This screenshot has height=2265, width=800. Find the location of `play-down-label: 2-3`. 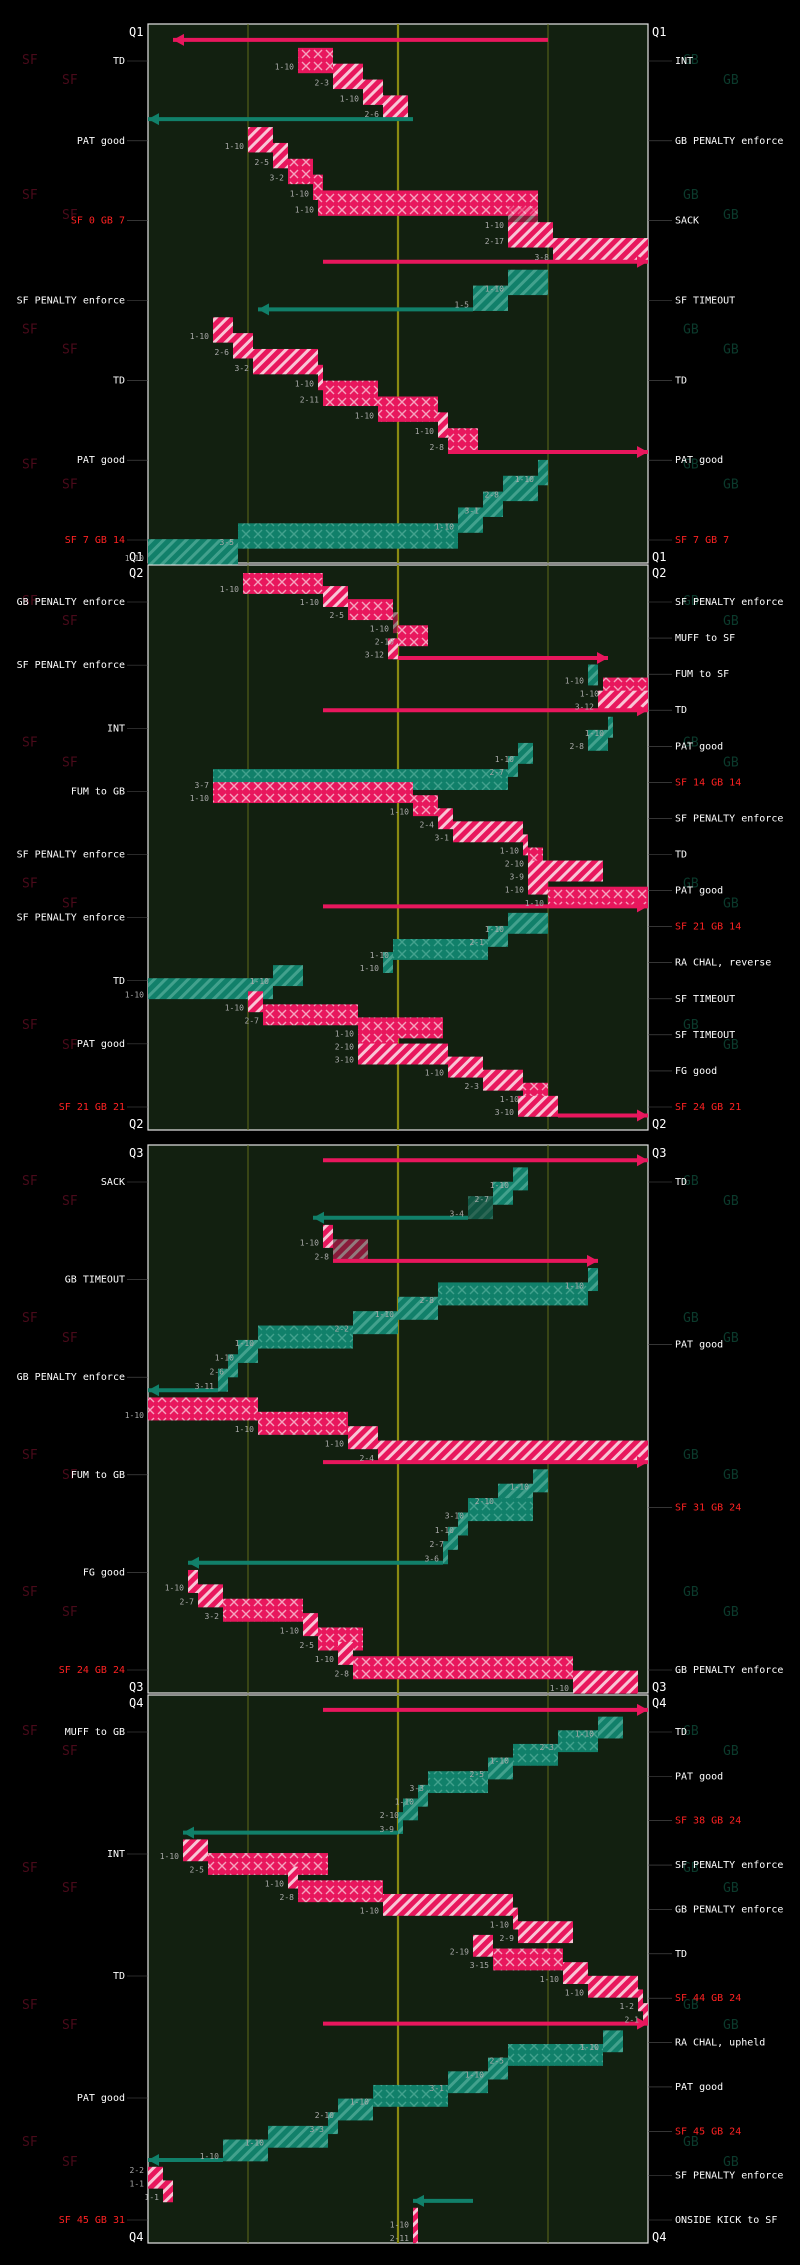

play-down-label: 2-3 is located at coordinates (322, 83).